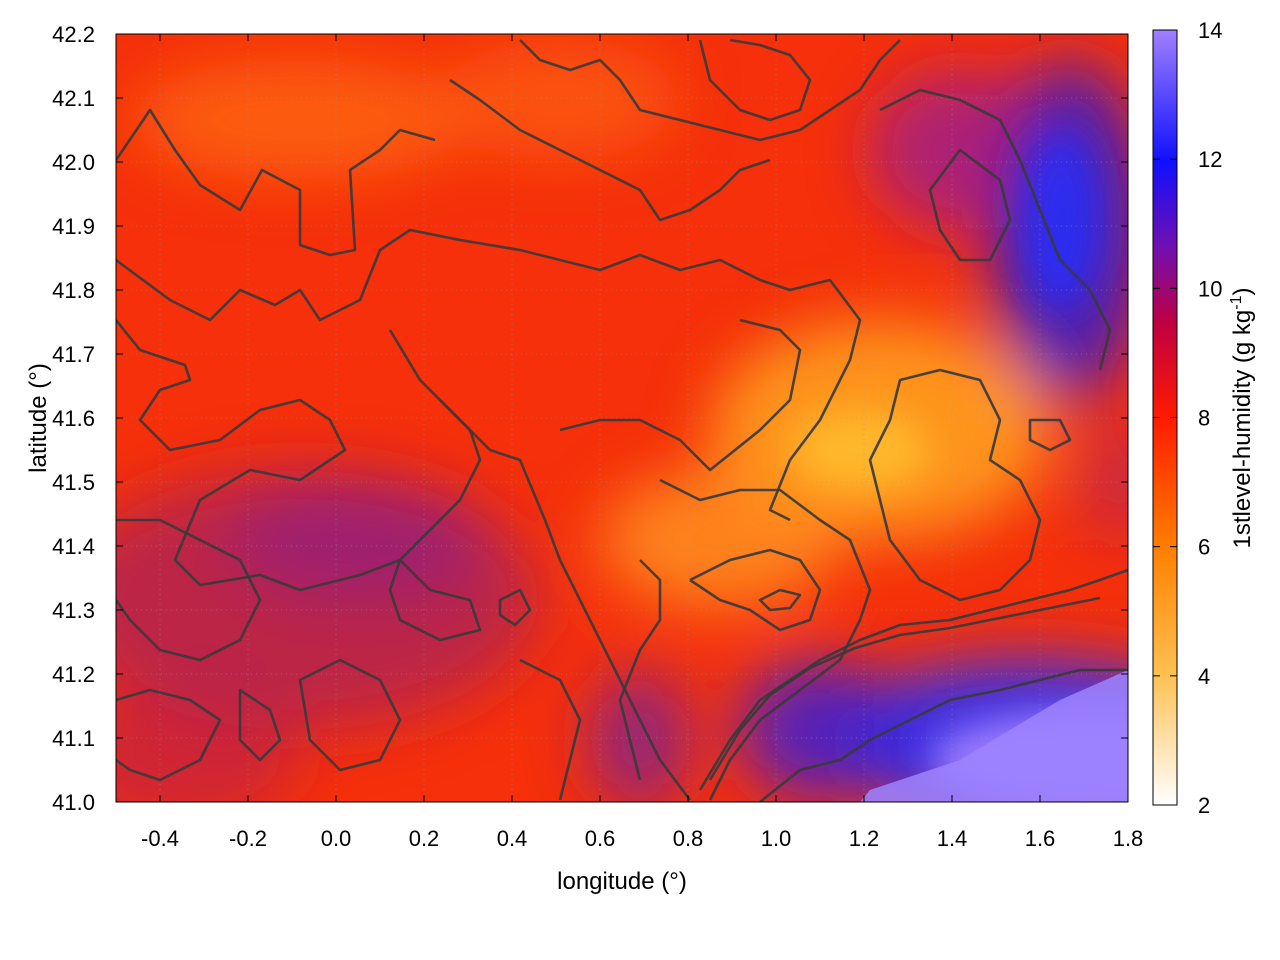 The width and height of the screenshot is (1280, 960). What do you see at coordinates (336, 838) in the screenshot?
I see `x-tick-label: 0.0` at bounding box center [336, 838].